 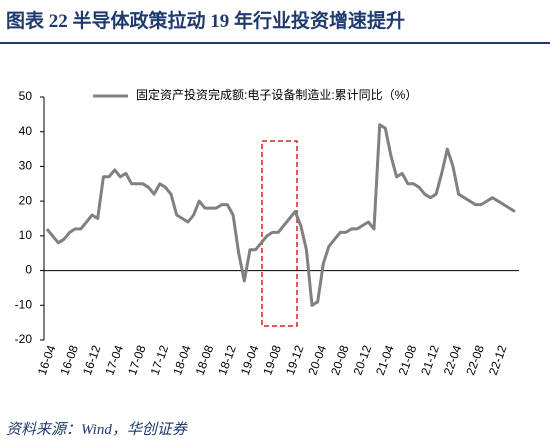 What do you see at coordinates (137, 360) in the screenshot?
I see `x-tick-label: 17-08` at bounding box center [137, 360].